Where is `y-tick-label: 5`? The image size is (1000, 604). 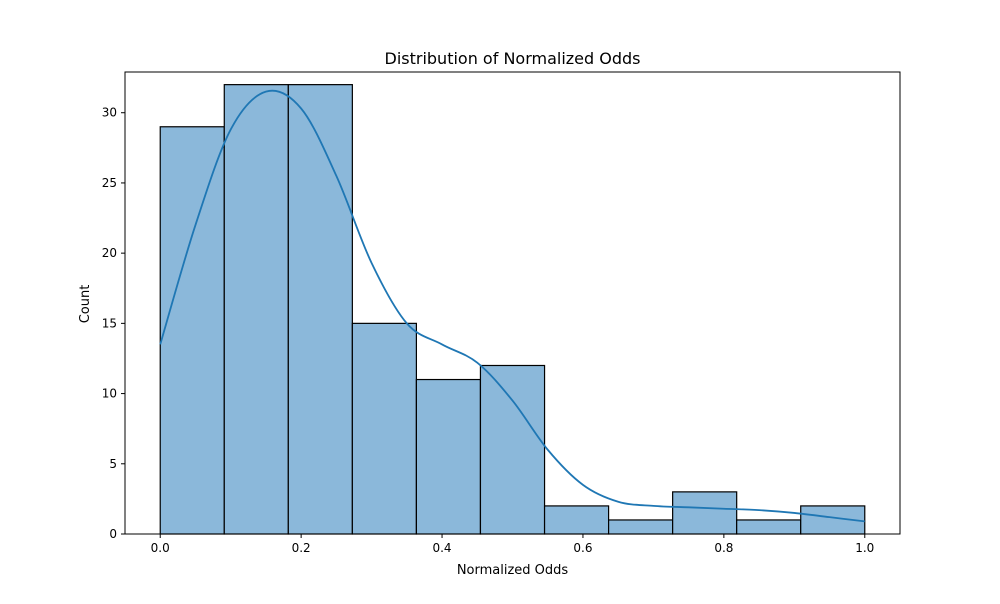
y-tick-label: 5 is located at coordinates (113, 464).